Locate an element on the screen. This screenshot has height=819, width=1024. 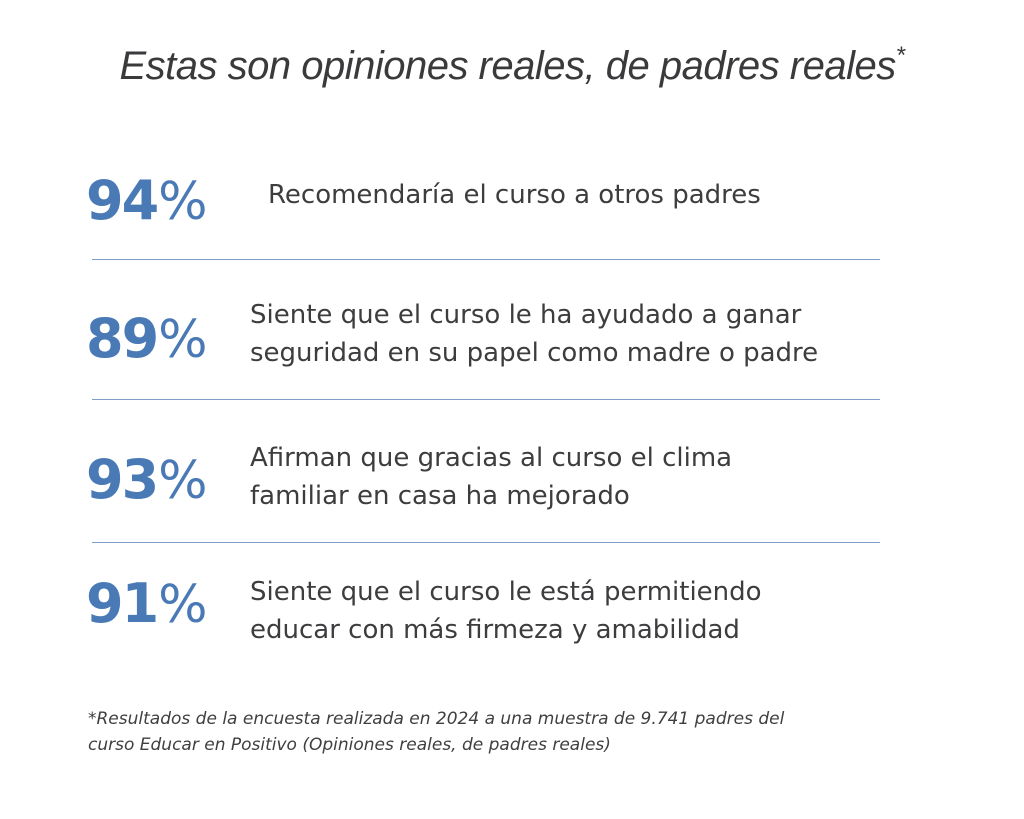
stat-description-line: Siente que el curso le está permitiendo is located at coordinates (506, 592).